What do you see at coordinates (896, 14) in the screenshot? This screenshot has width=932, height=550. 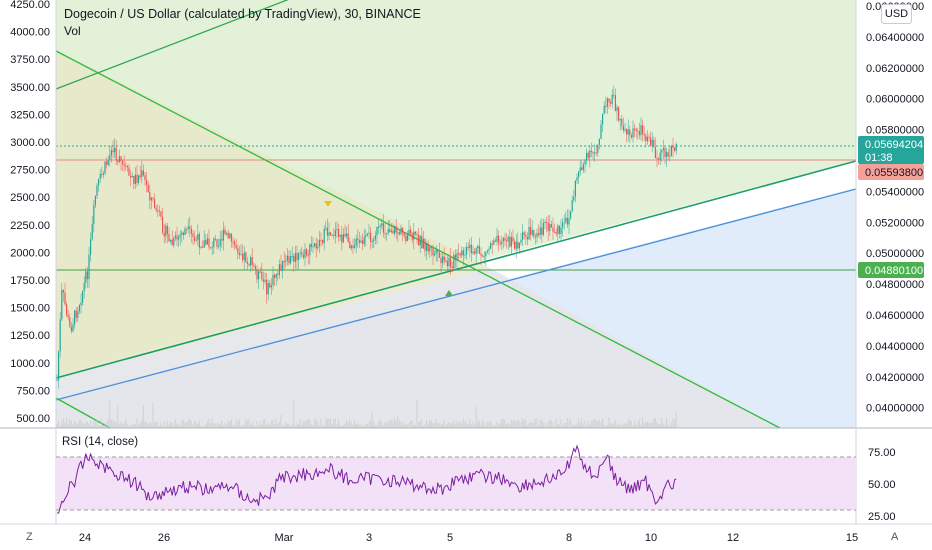 I see `currency-button: USD` at bounding box center [896, 14].